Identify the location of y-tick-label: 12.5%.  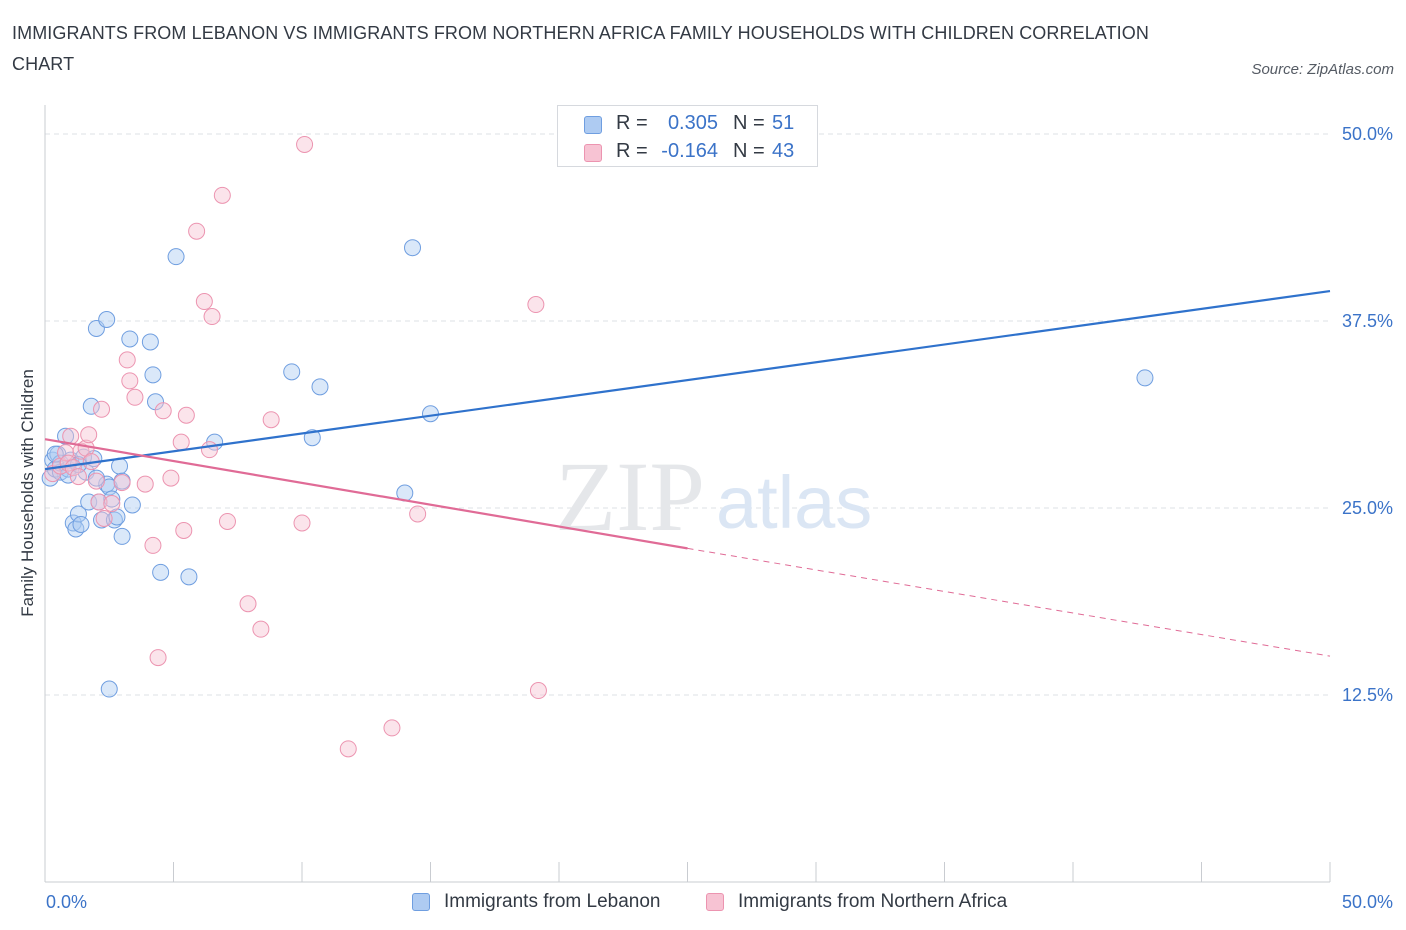
(1367, 695).